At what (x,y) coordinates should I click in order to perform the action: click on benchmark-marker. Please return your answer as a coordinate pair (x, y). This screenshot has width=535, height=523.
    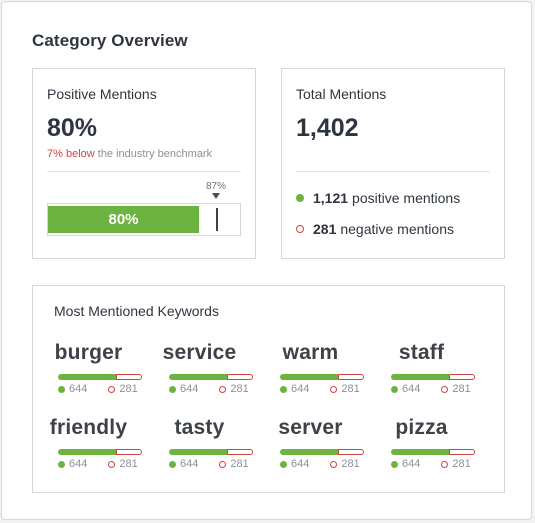
    Looking at the image, I should click on (217, 219).